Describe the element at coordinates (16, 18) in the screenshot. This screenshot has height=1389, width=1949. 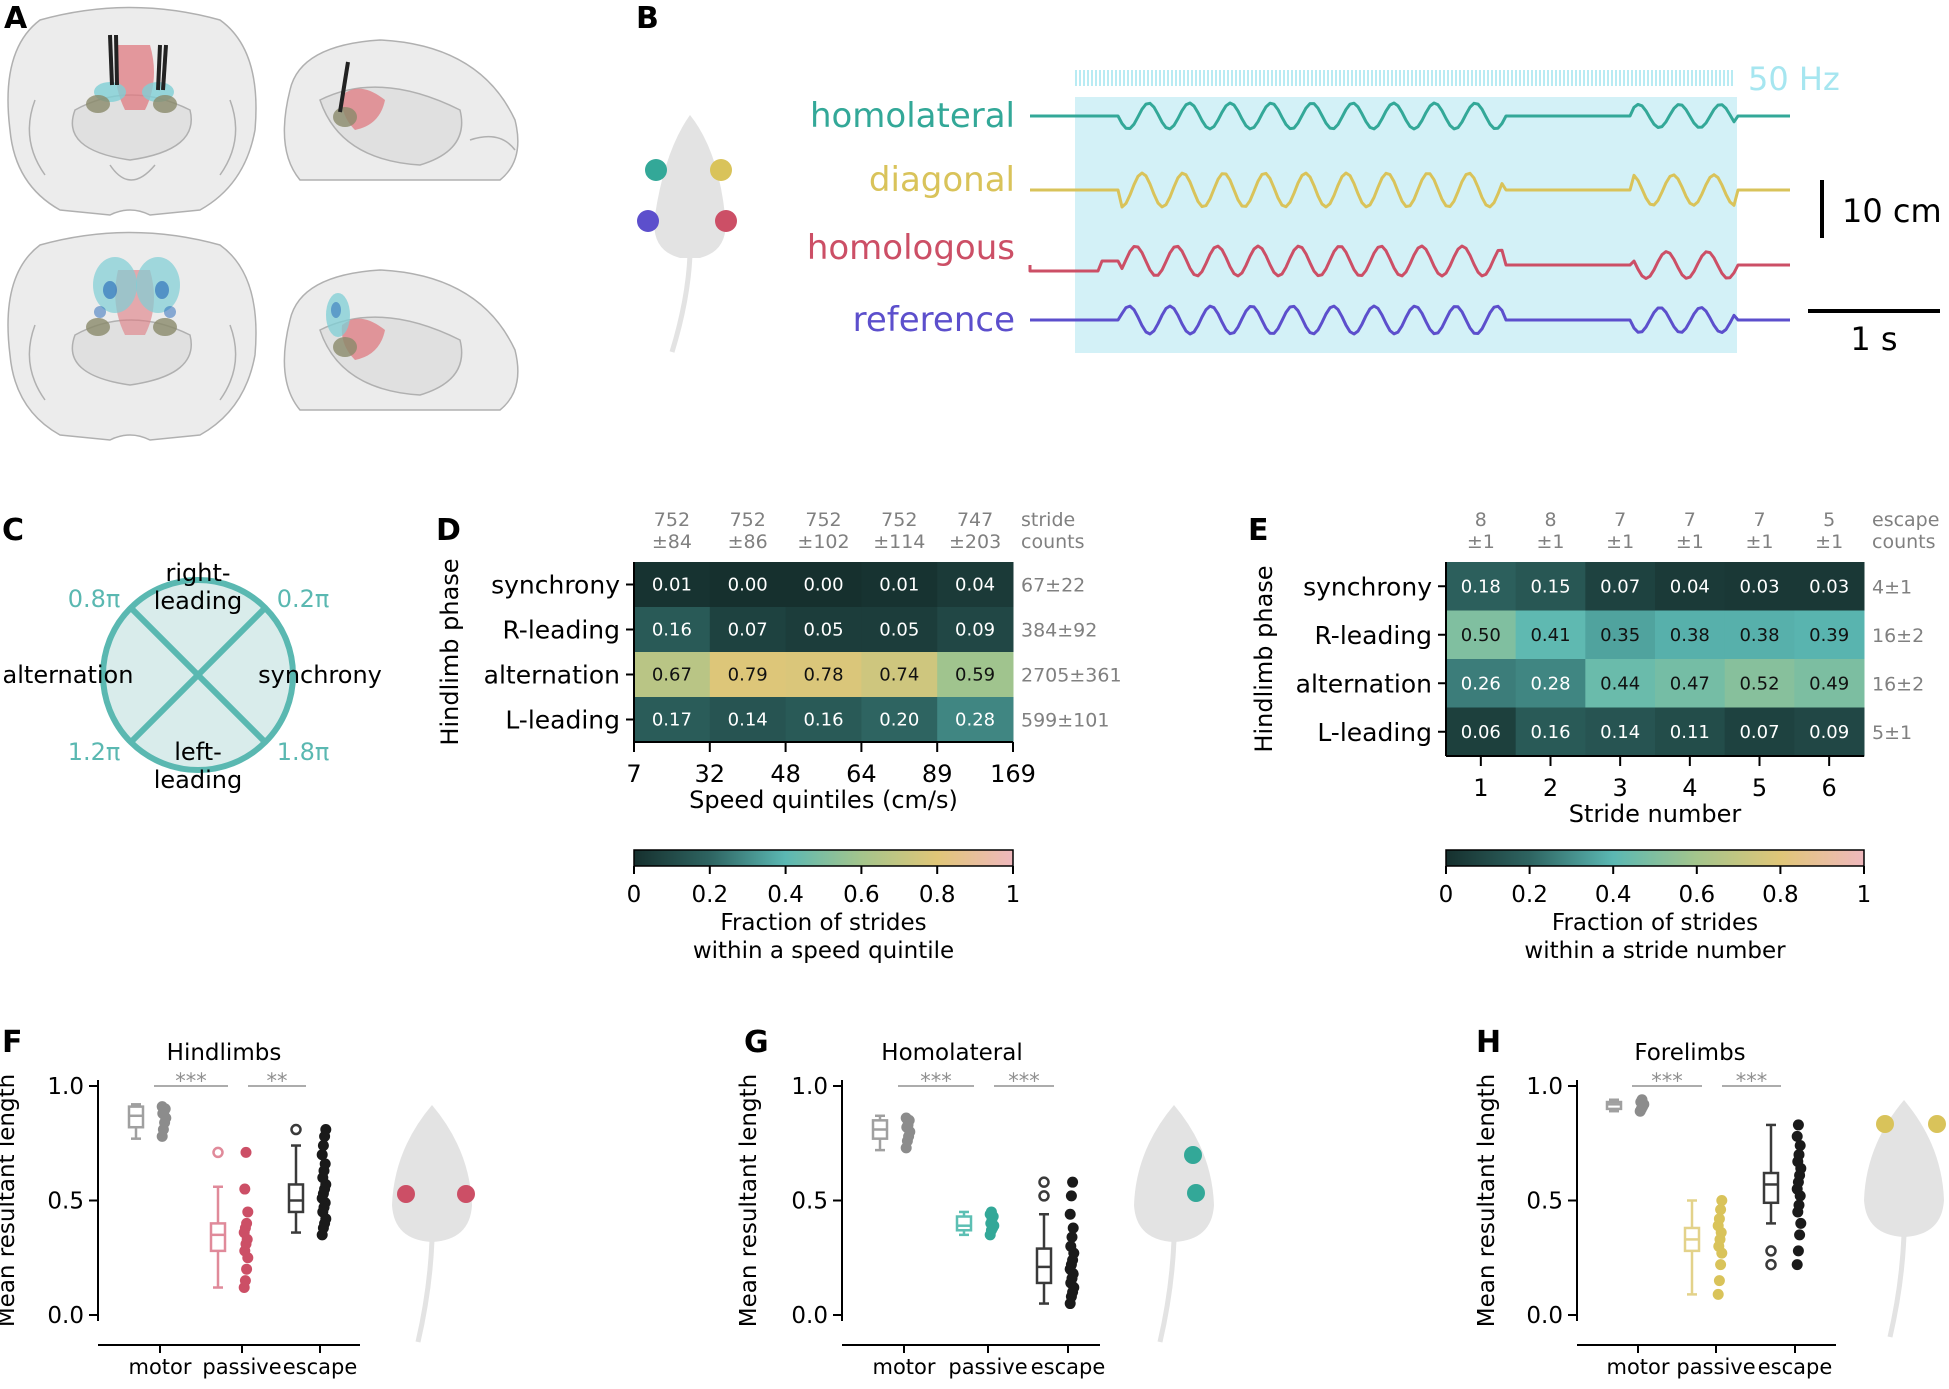
I see `panel-letter-a: A` at that location.